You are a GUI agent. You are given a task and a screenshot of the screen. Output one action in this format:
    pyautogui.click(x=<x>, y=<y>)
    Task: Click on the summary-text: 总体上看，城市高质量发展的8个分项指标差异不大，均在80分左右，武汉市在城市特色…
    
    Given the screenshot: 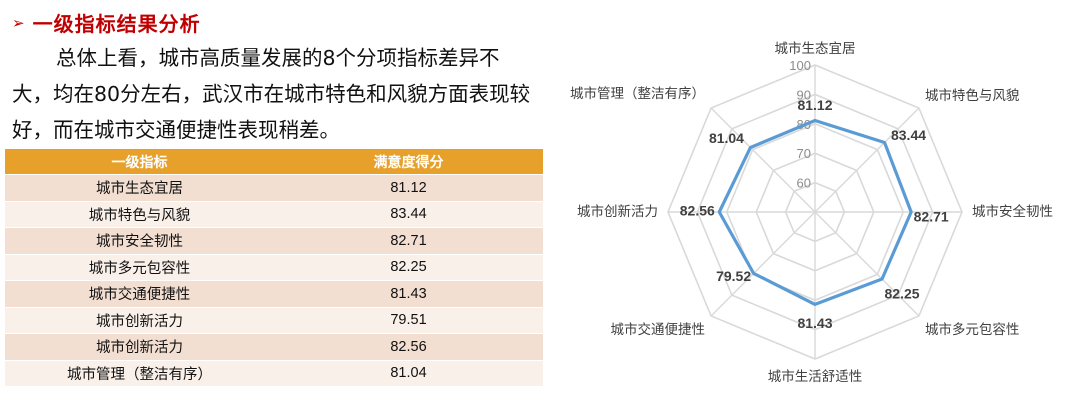 What is the action you would take?
    pyautogui.click(x=271, y=94)
    